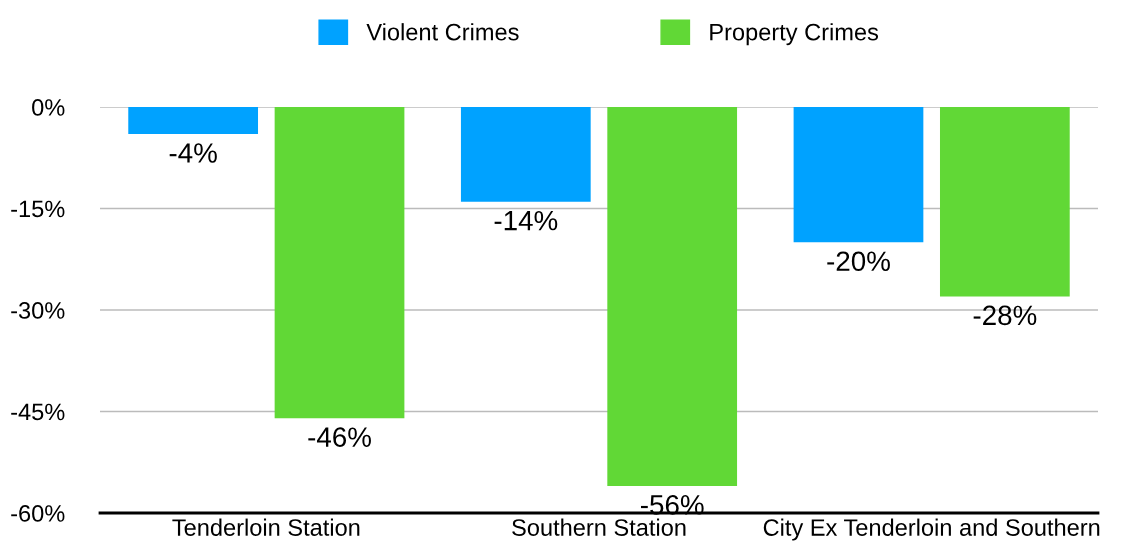 The width and height of the screenshot is (1130, 554). I want to click on legend-label: Property Crimes, so click(794, 34).